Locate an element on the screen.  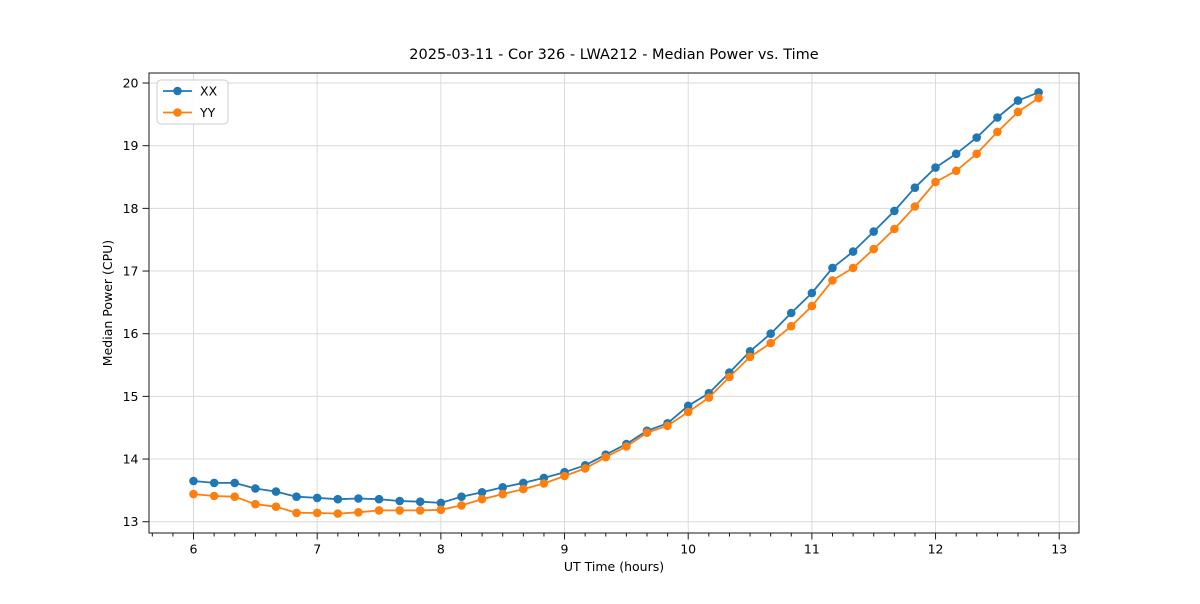
x-tick-label: 11 is located at coordinates (812, 549).